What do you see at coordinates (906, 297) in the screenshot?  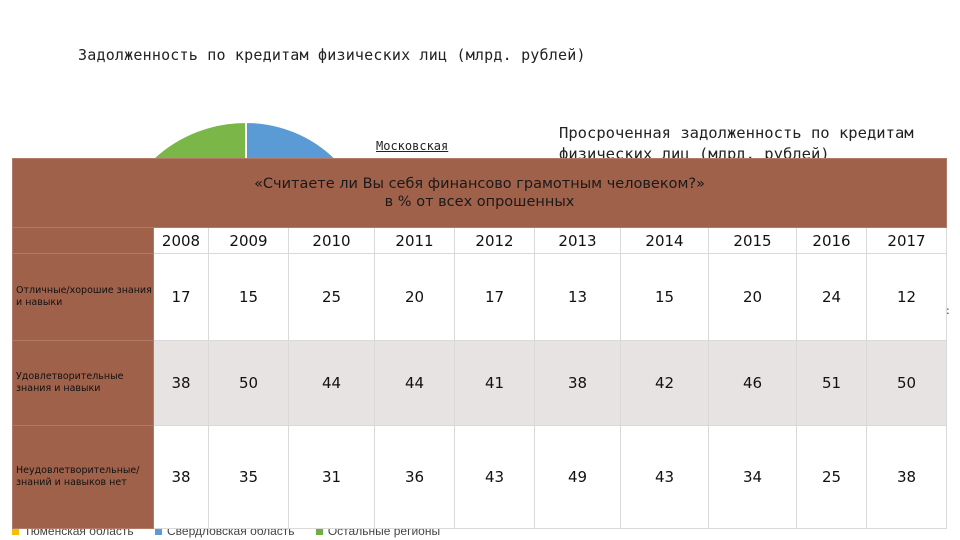 I see `table-cell: 12` at bounding box center [906, 297].